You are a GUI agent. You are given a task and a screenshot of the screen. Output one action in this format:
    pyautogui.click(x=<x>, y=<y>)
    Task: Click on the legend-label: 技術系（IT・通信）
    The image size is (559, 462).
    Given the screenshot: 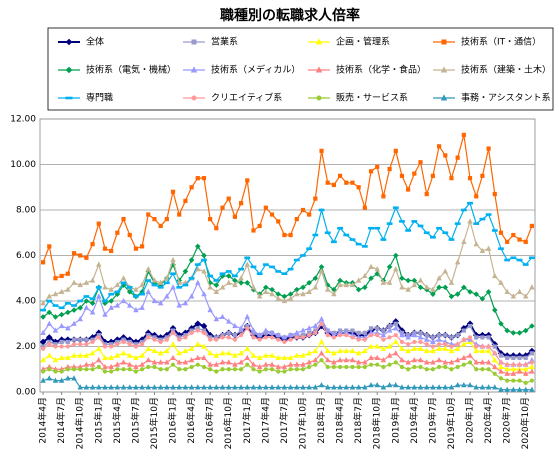 What is the action you would take?
    pyautogui.click(x=501, y=42)
    